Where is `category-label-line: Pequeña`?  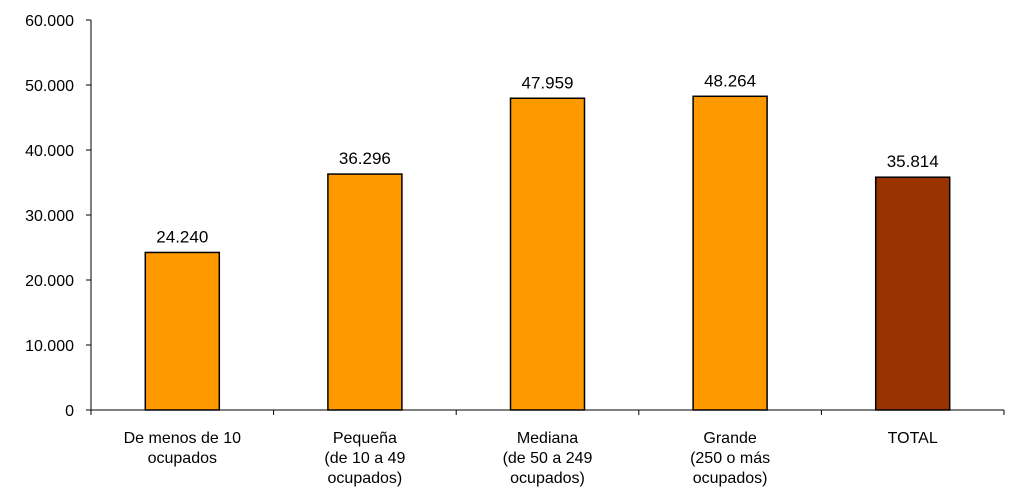 category-label-line: Pequeña is located at coordinates (365, 438).